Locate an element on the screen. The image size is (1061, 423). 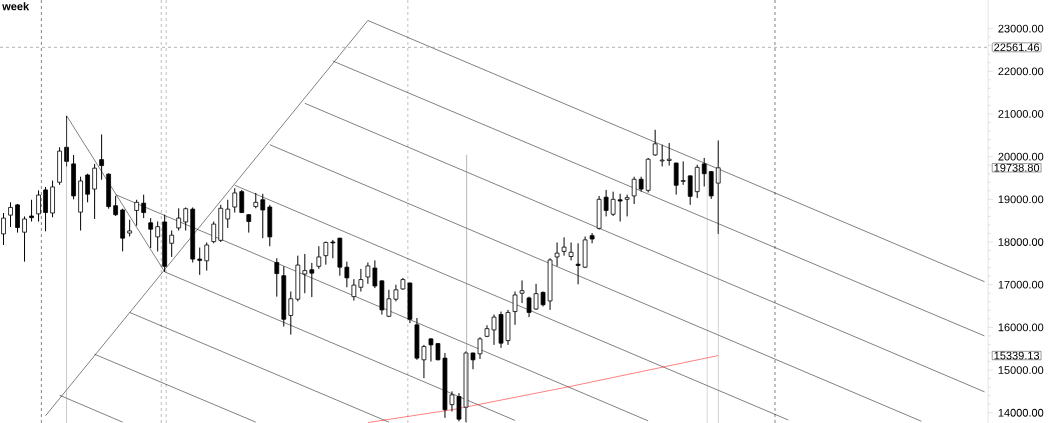
ref-line-label: 22561.46 is located at coordinates (1017, 47).